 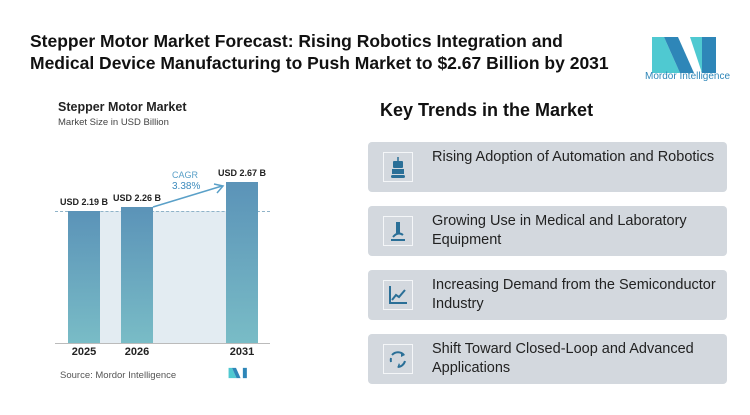 I want to click on mordor-small-logo-icon, so click(x=237, y=373).